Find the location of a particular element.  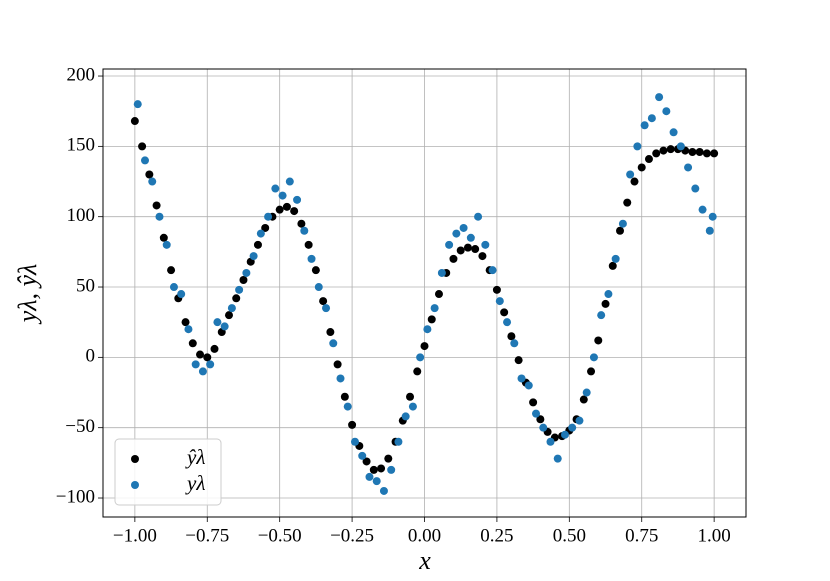

y-tick-label: 100 is located at coordinates (81, 215).